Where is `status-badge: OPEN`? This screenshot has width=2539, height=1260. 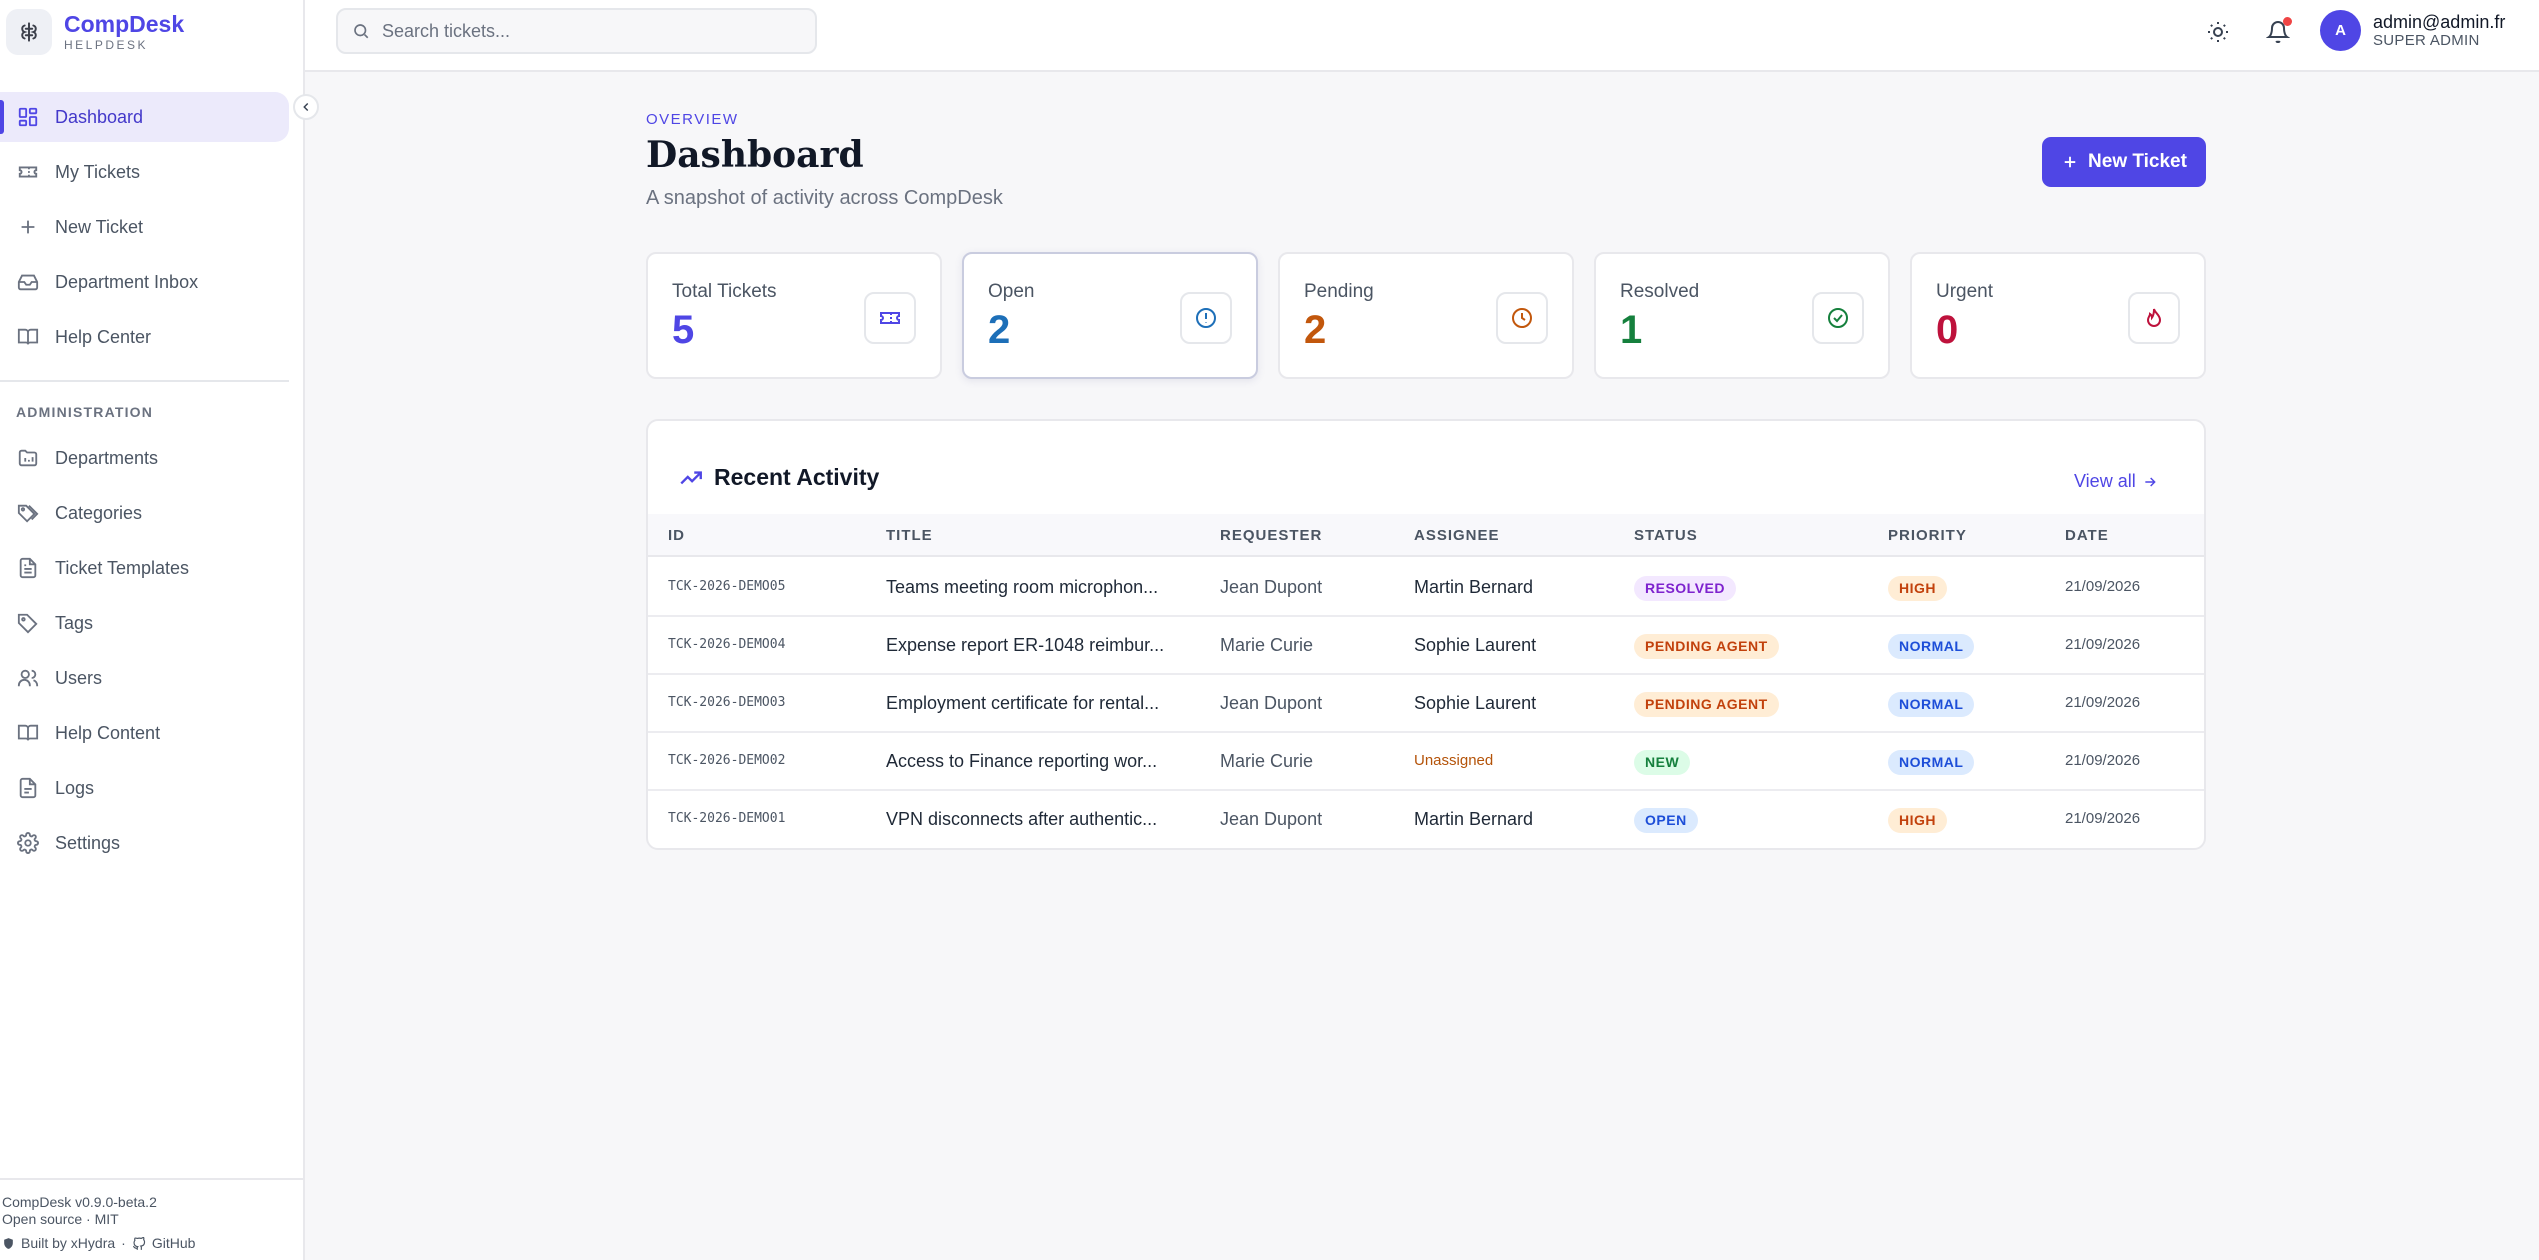 status-badge: OPEN is located at coordinates (1666, 820).